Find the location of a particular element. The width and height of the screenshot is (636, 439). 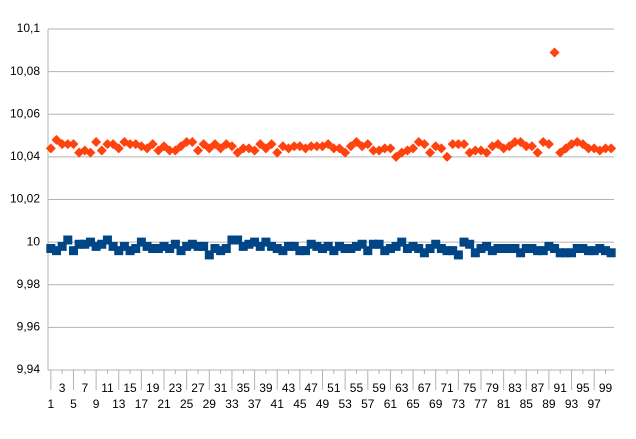

x-tick-label: 83 is located at coordinates (515, 388).